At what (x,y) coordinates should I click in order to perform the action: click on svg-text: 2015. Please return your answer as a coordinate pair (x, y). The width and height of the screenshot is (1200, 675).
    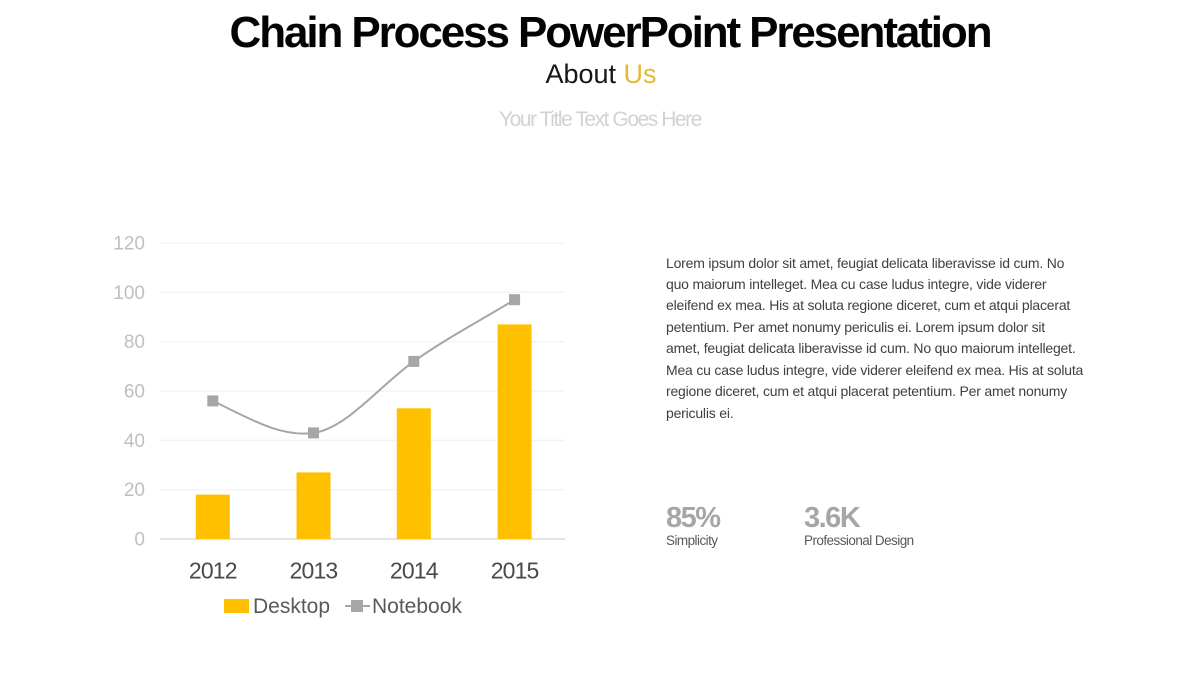
    Looking at the image, I should click on (515, 571).